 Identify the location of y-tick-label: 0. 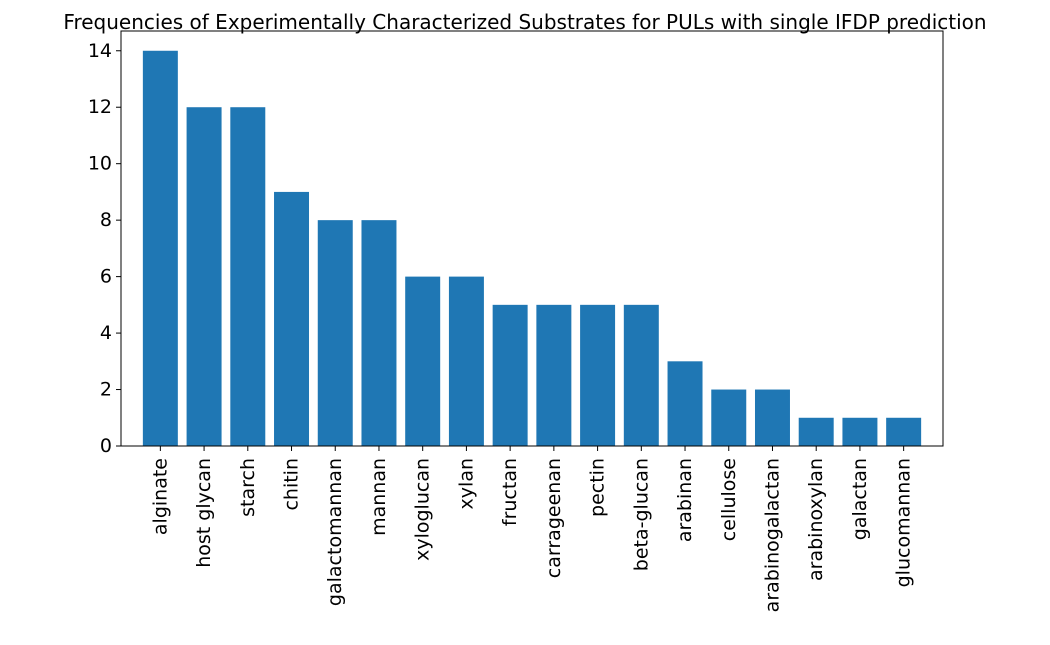
(106, 446).